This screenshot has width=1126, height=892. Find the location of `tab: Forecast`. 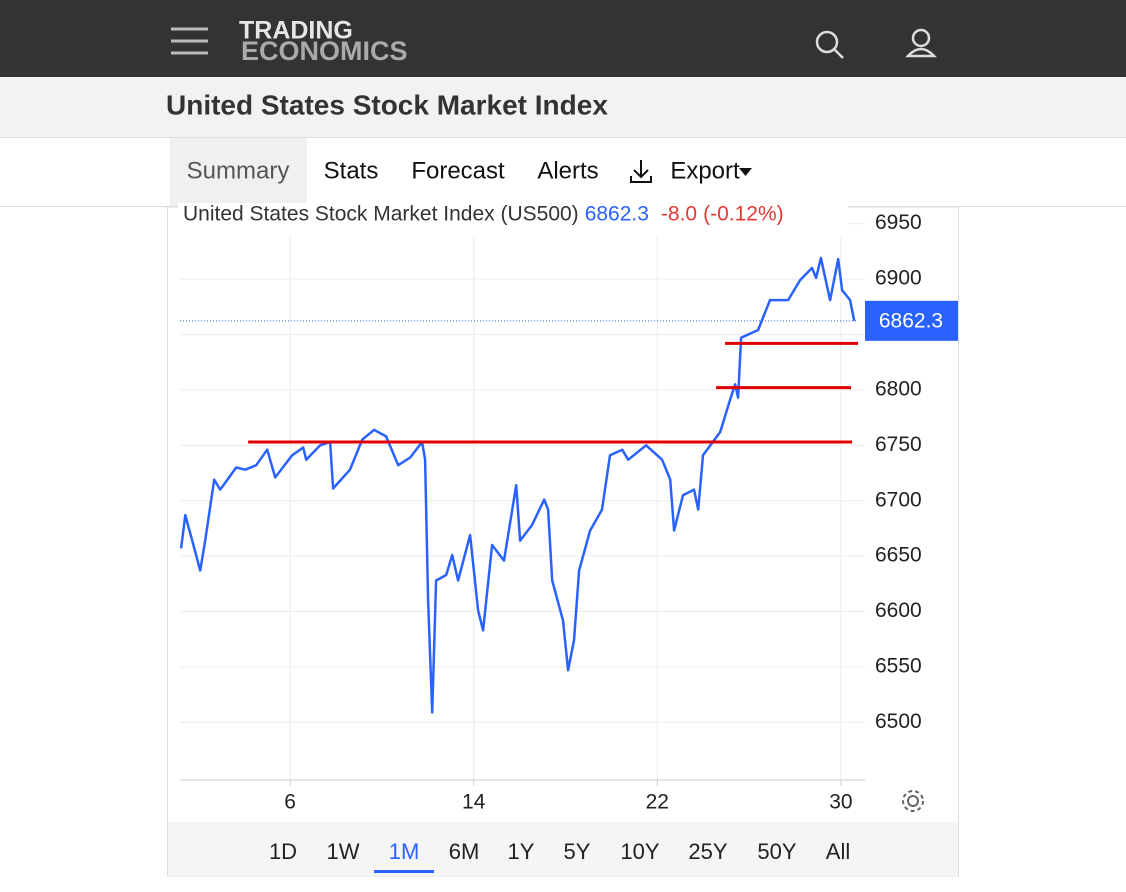

tab: Forecast is located at coordinates (458, 170).